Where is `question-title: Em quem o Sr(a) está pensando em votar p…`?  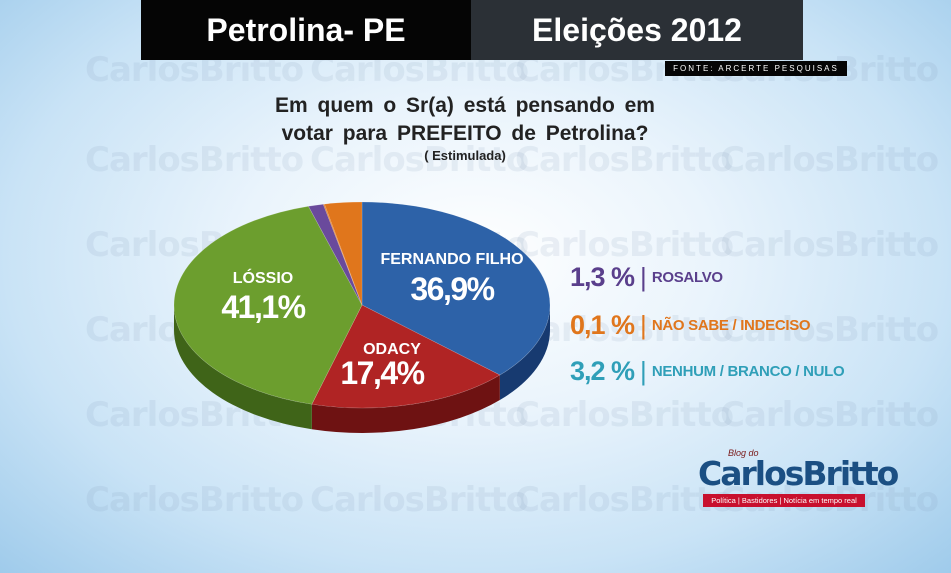
question-title: Em quem o Sr(a) está pensando em votar p… is located at coordinates (465, 128).